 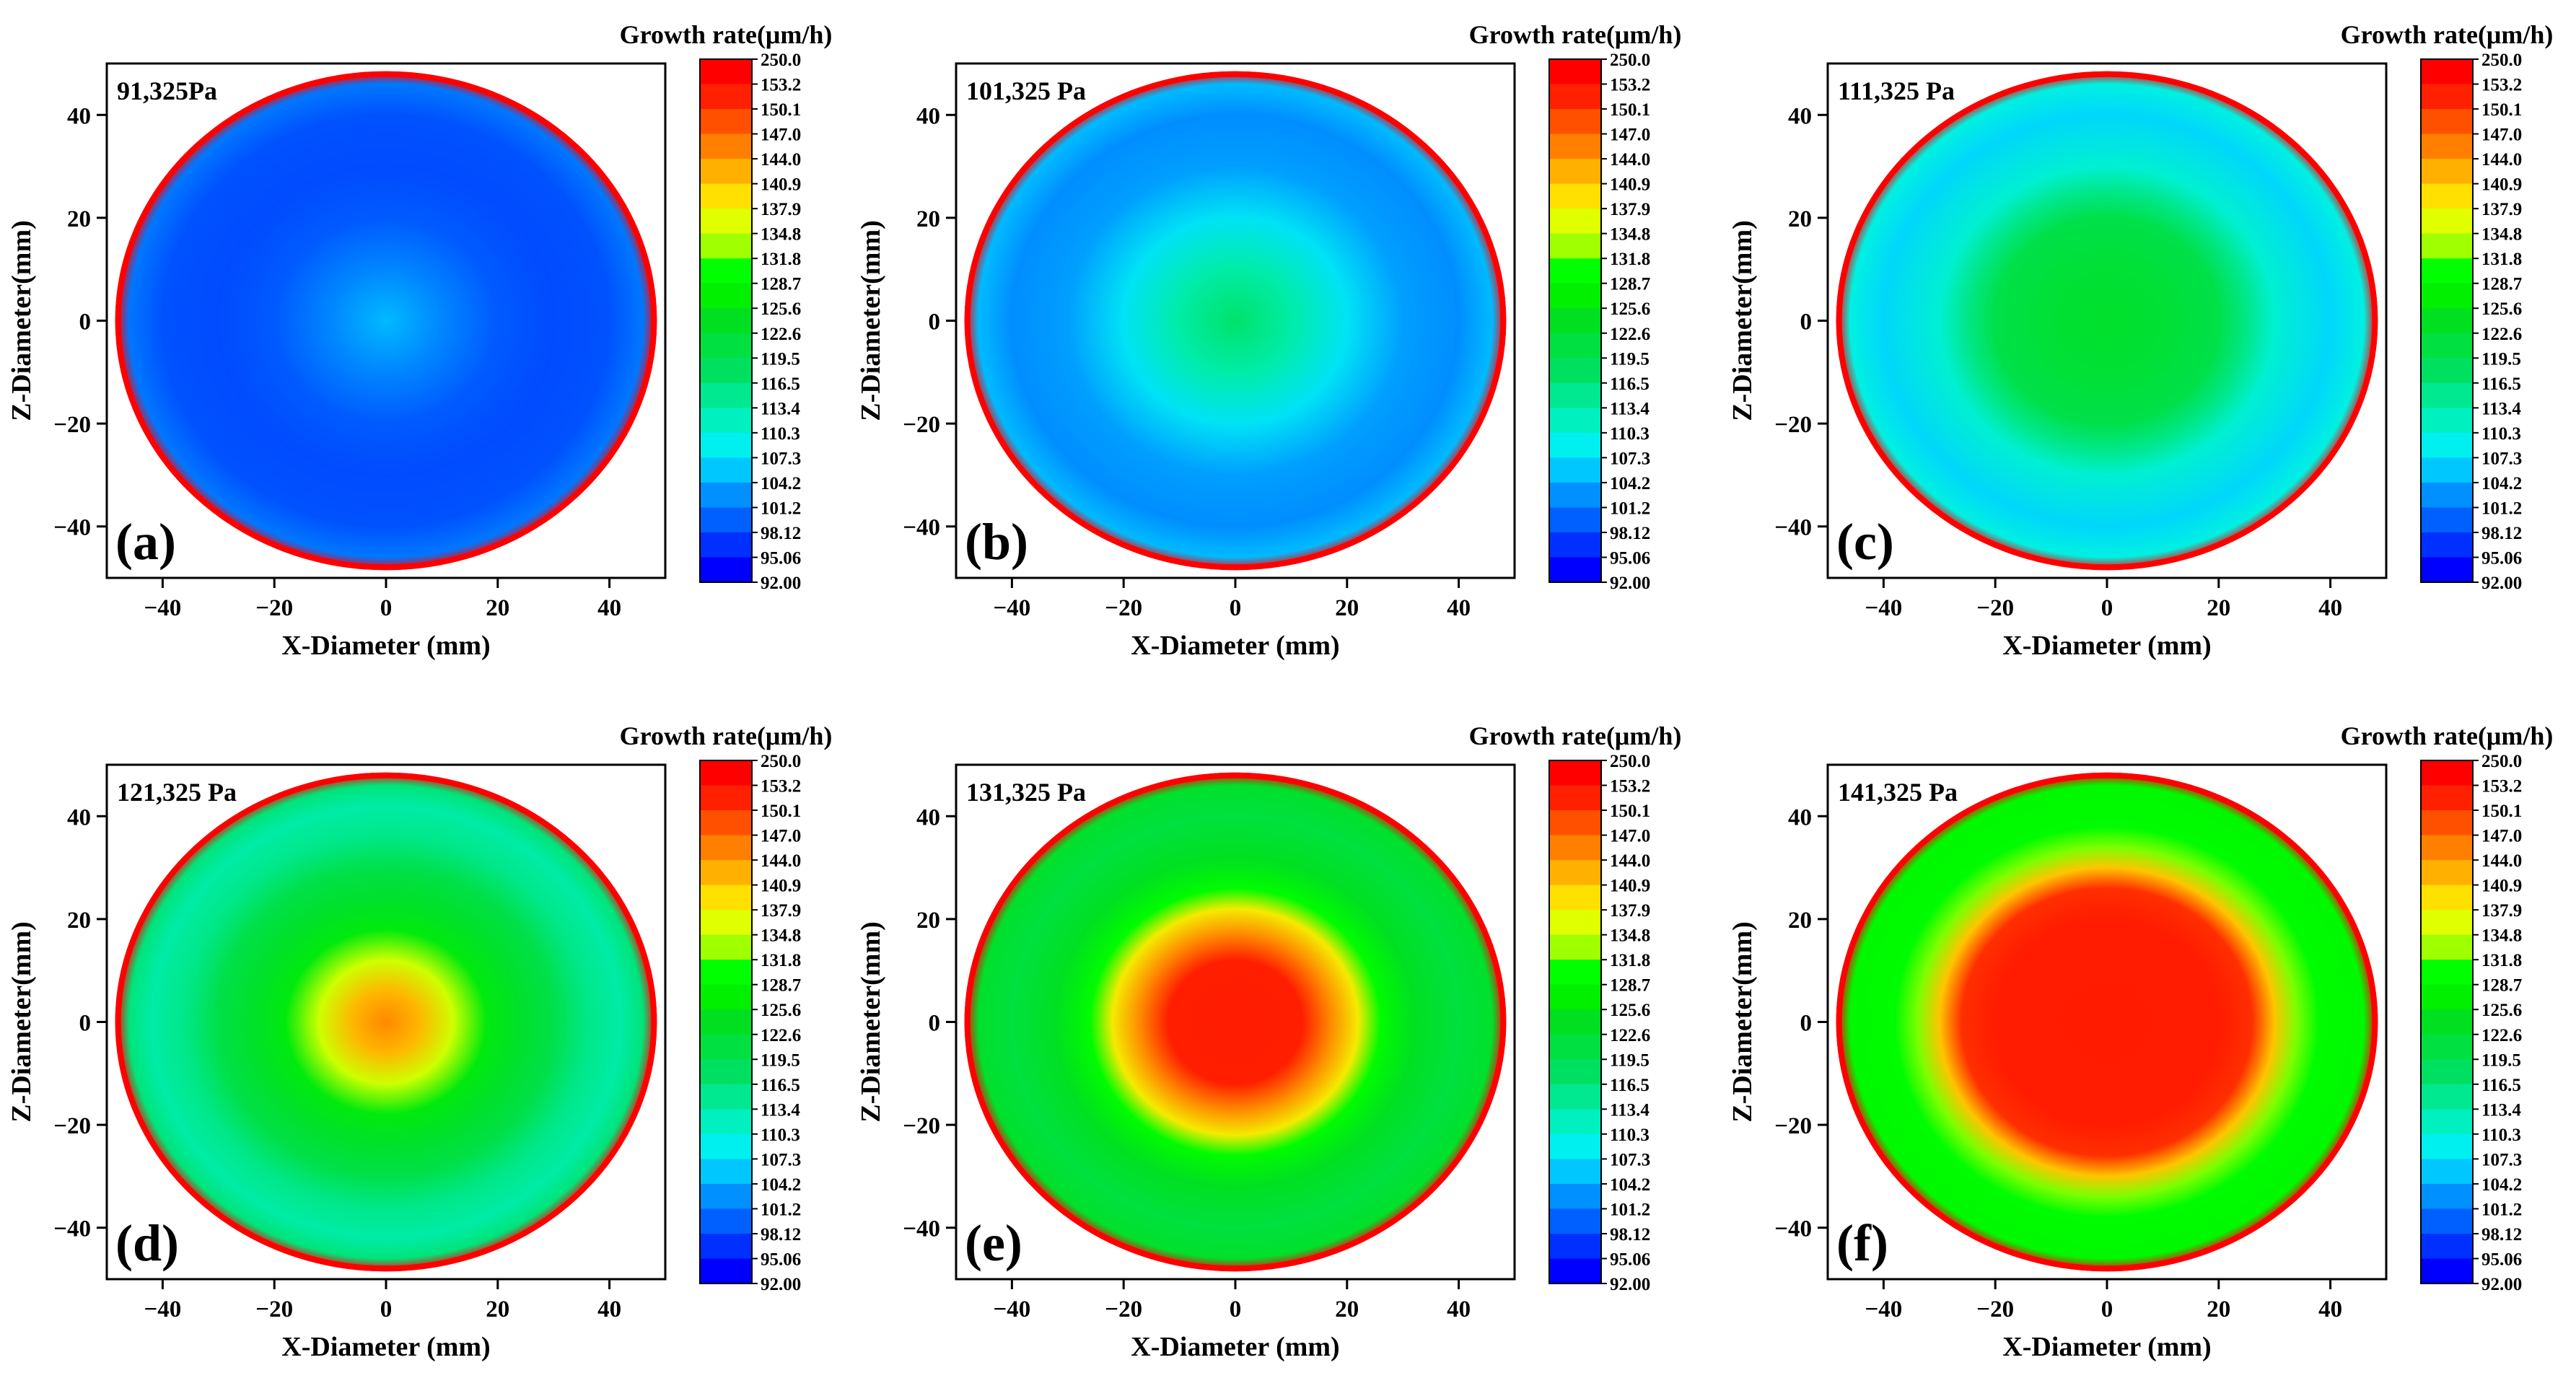 What do you see at coordinates (2501, 110) in the screenshot?
I see `colorbar-tick-label: 150.1` at bounding box center [2501, 110].